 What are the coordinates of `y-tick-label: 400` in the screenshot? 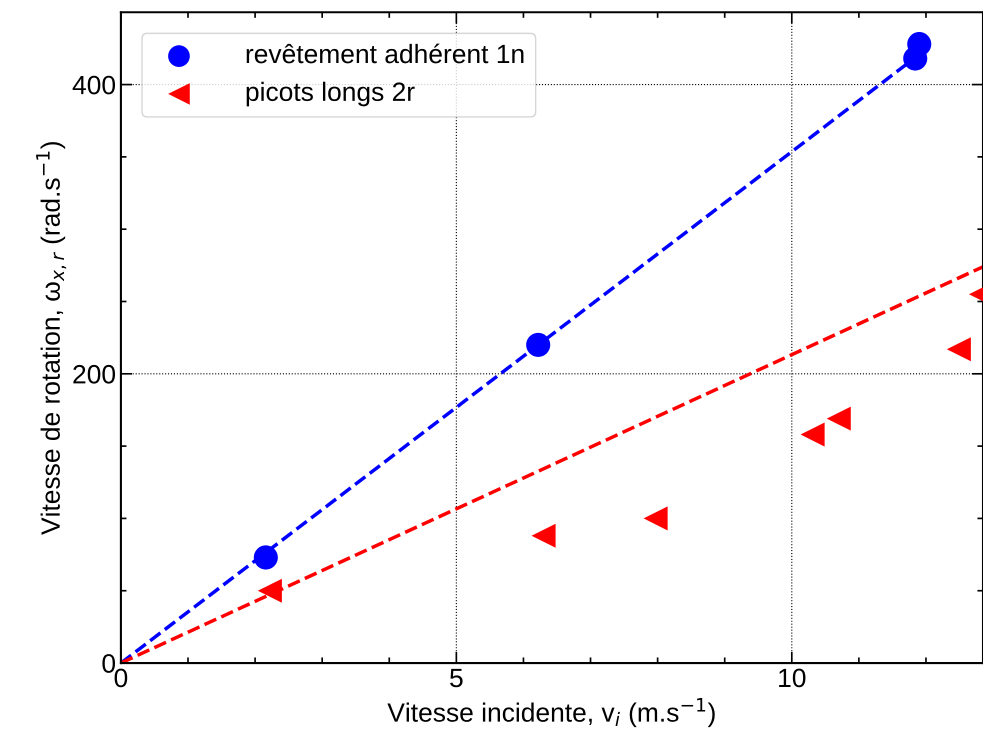 It's located at (94, 85).